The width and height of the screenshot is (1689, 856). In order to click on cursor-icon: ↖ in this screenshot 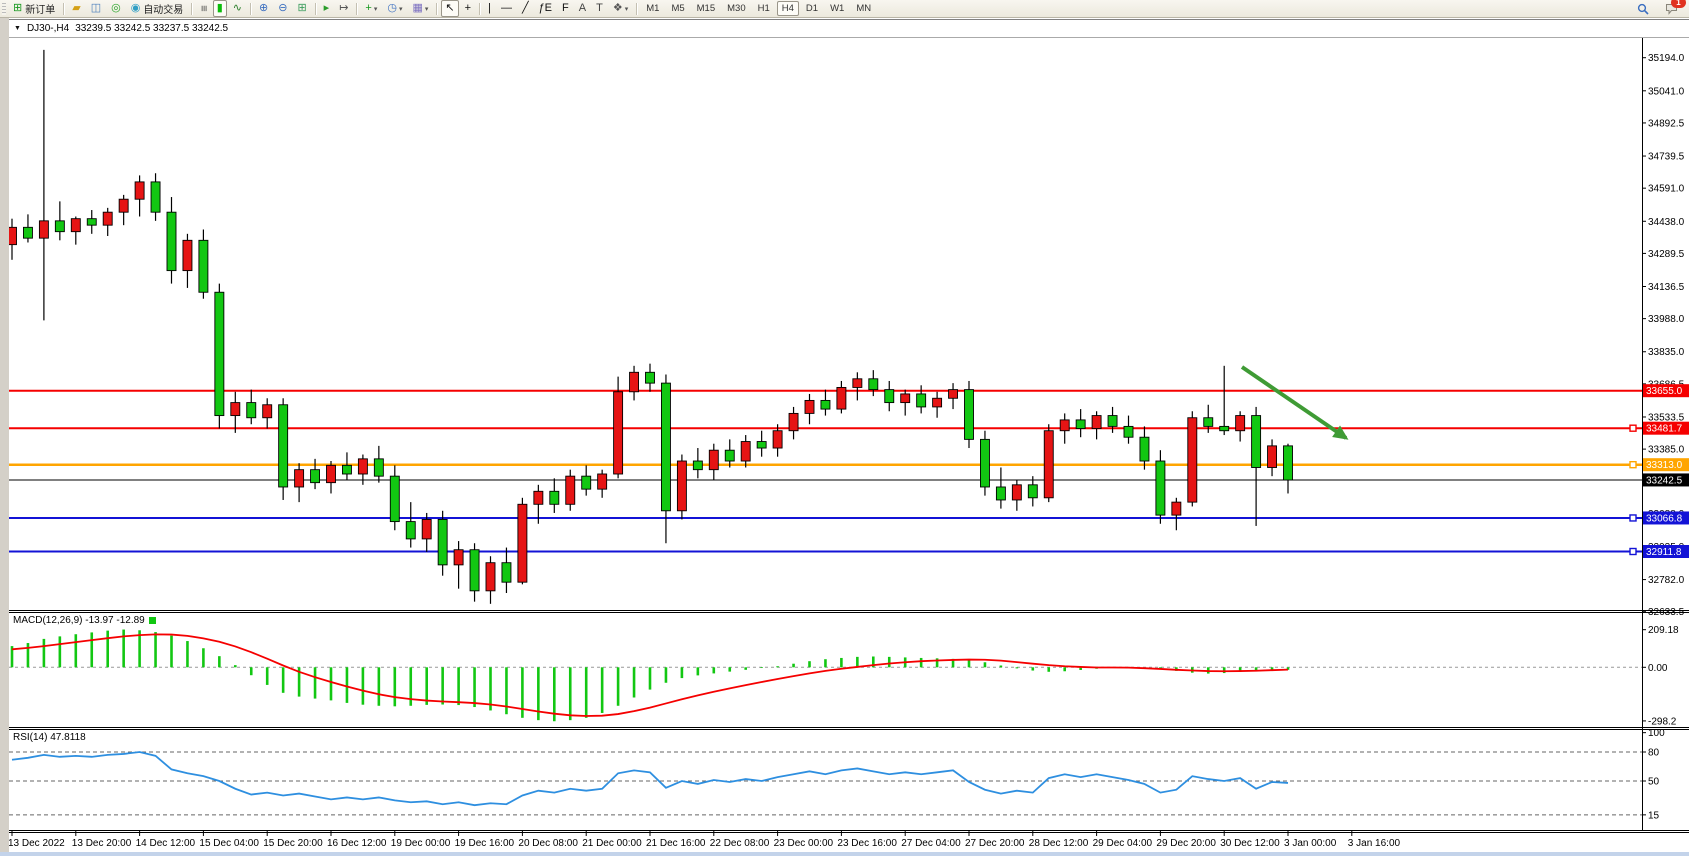, I will do `click(450, 8)`.